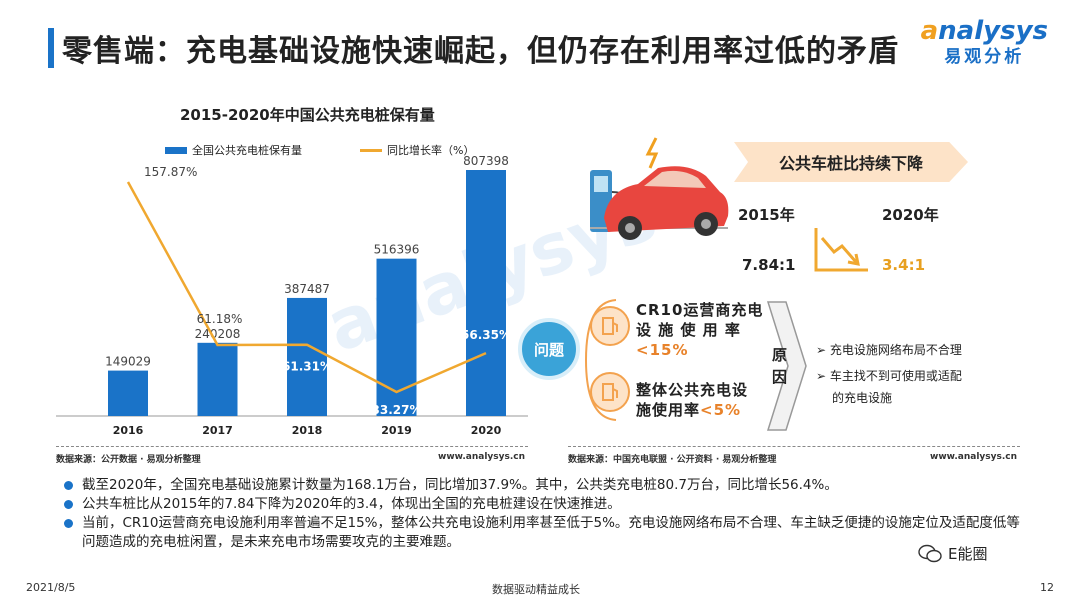 The width and height of the screenshot is (1080, 608). Describe the element at coordinates (536, 589) in the screenshot. I see `footer-slogan: 数据驱动精益成长` at that location.